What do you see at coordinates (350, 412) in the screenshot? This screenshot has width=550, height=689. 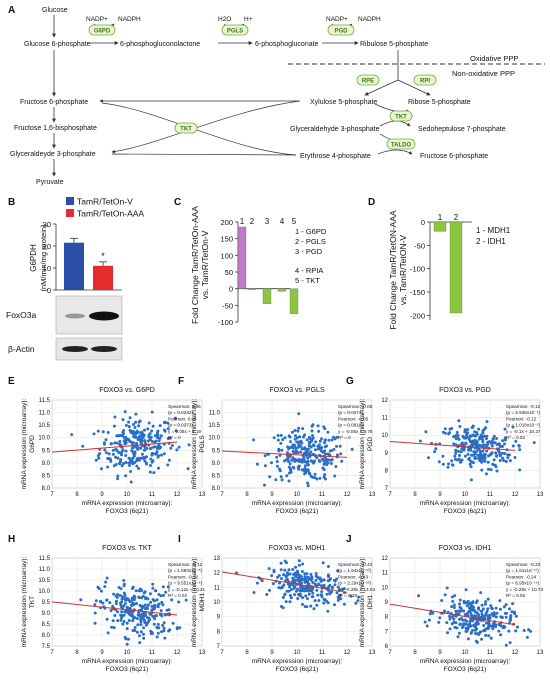 I see `scatter-stat: (p = 0.0274)` at bounding box center [350, 412].